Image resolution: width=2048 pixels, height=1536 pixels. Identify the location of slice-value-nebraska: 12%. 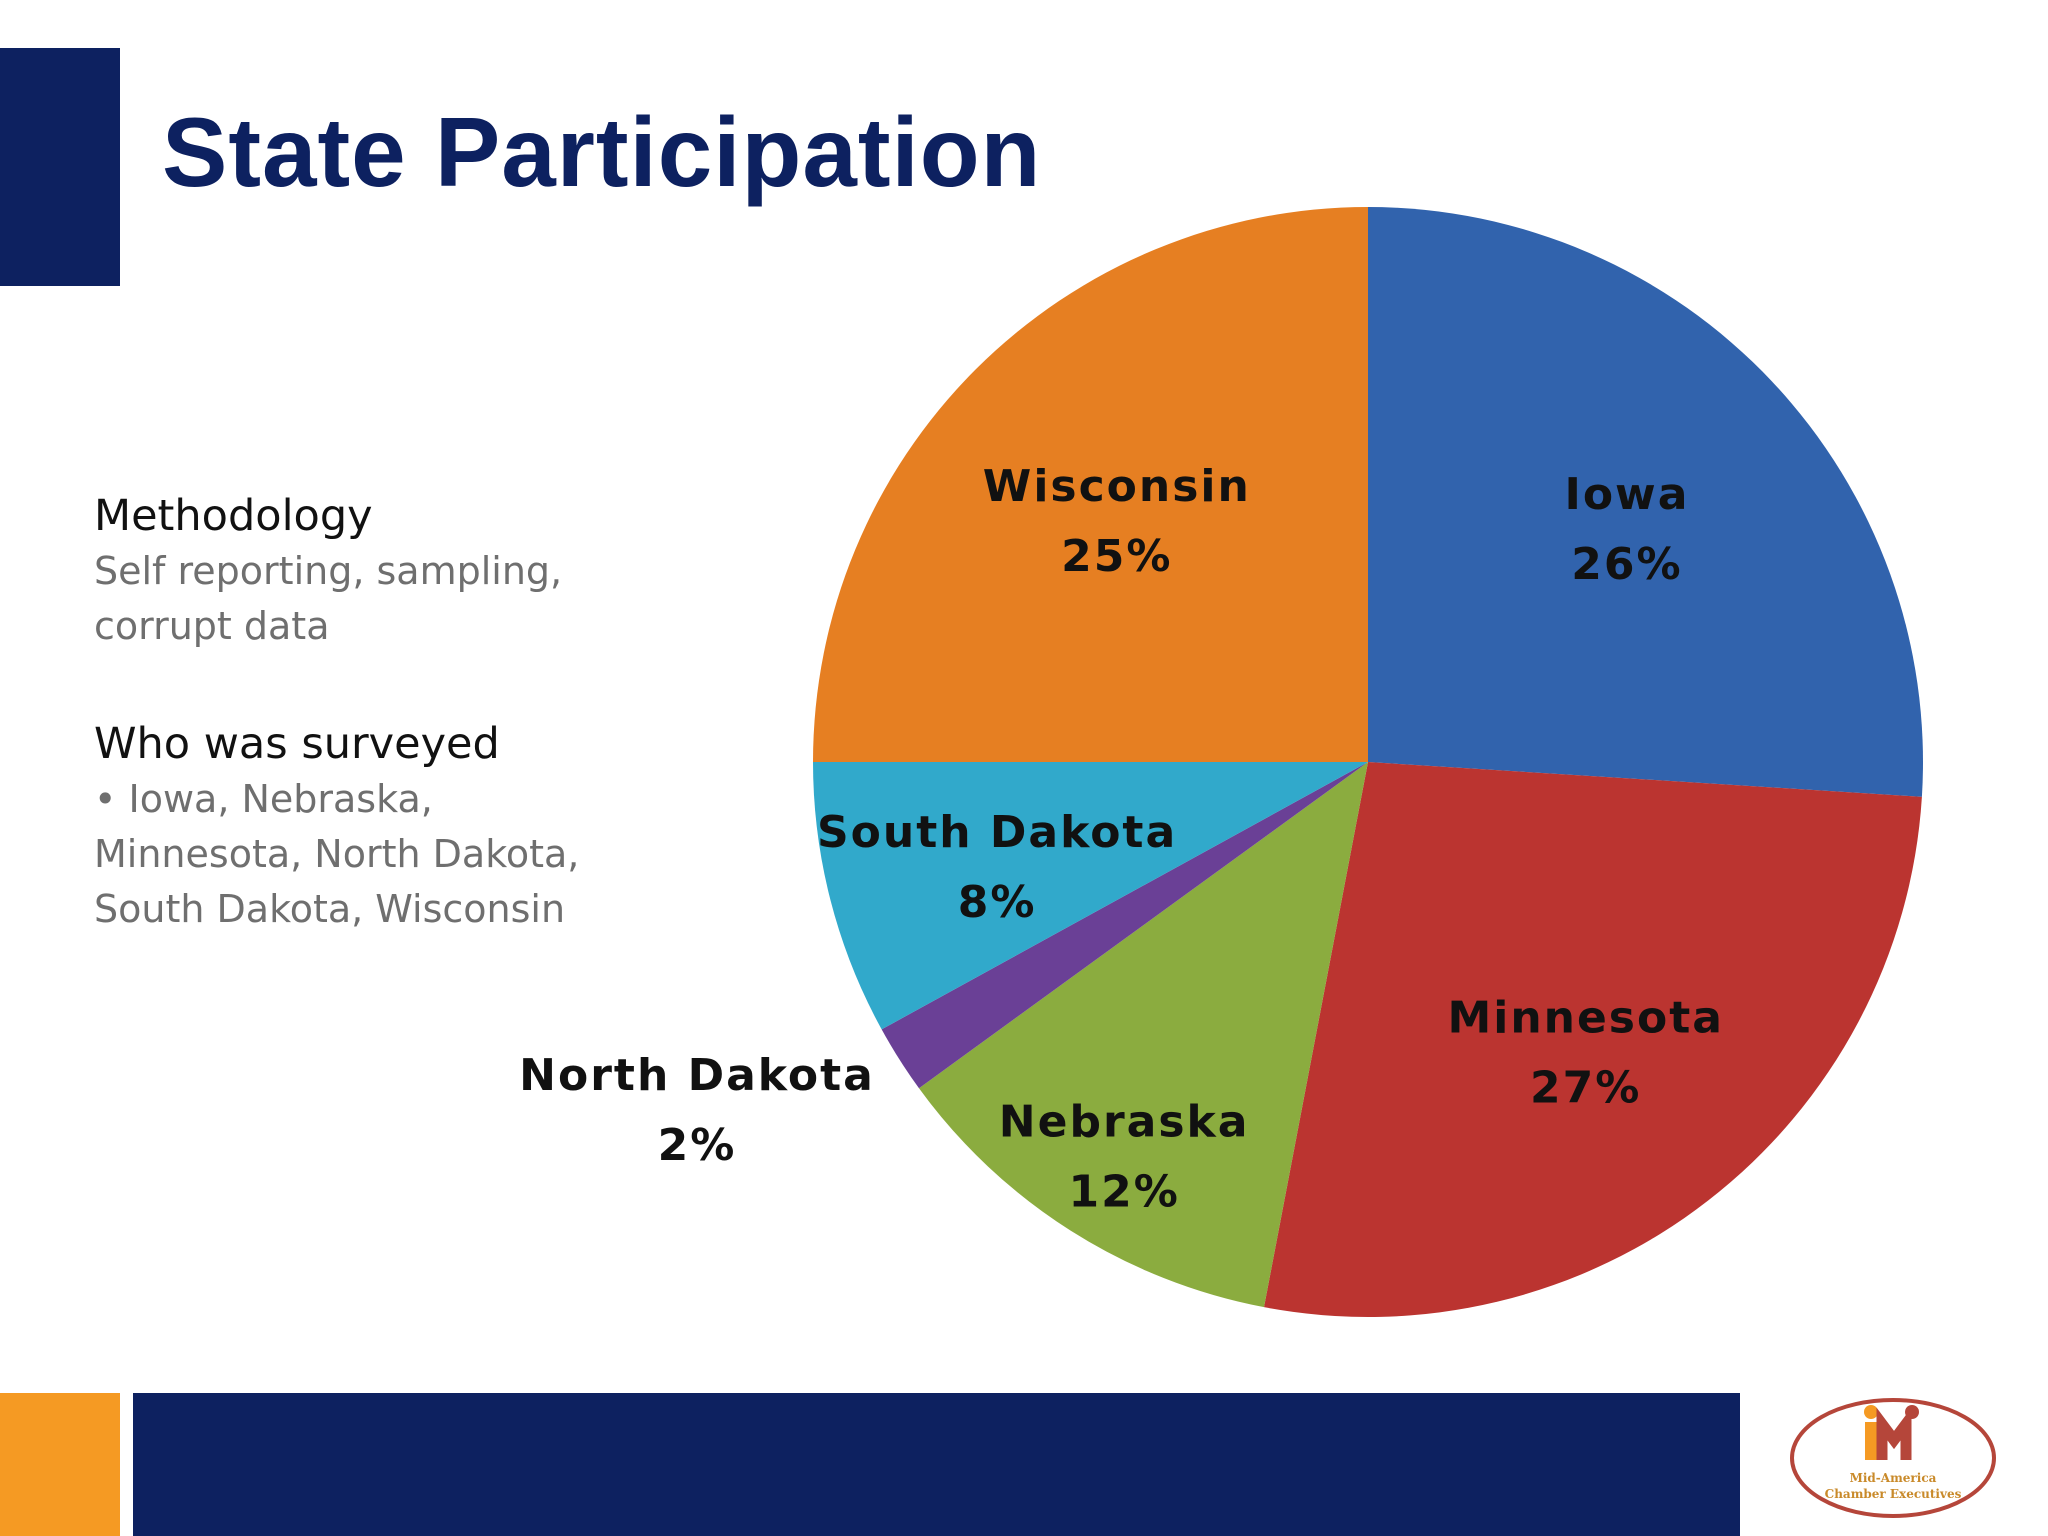
(1123, 1191).